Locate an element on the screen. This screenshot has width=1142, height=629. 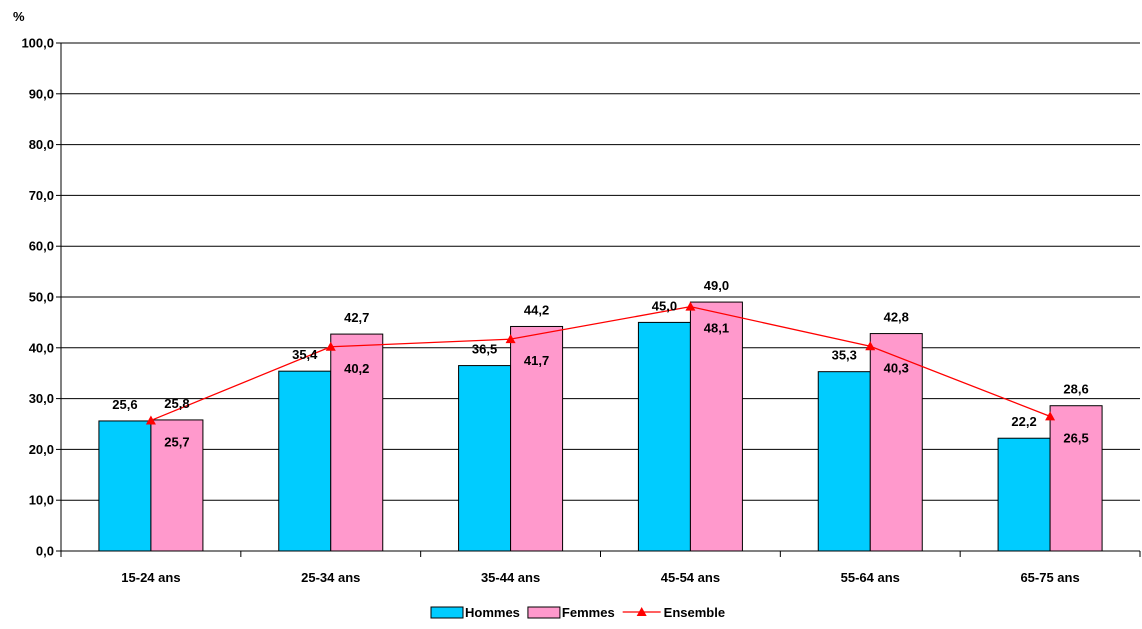
data-label-hommes: 36,5 is located at coordinates (484, 349).